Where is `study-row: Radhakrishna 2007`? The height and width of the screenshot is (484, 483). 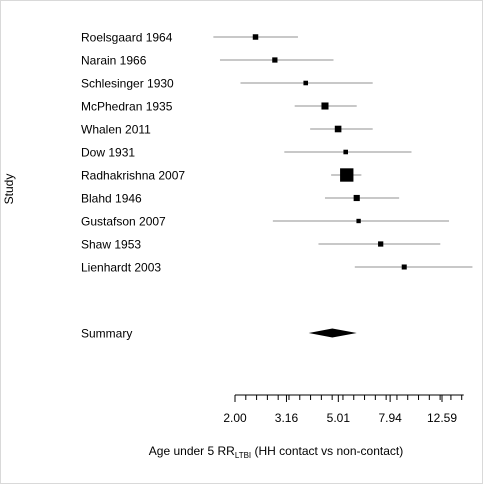
study-row: Radhakrishna 2007 is located at coordinates (221, 175).